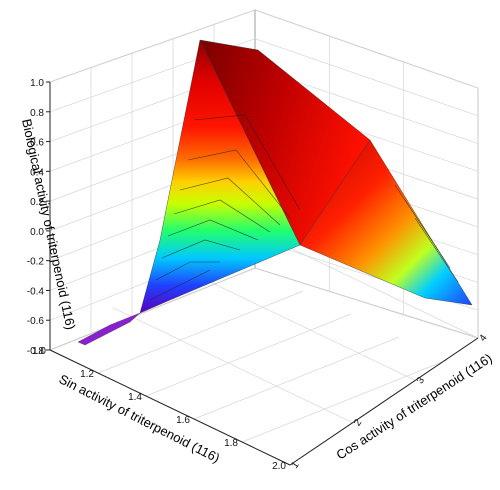 This screenshot has height=490, width=500. What do you see at coordinates (36, 291) in the screenshot?
I see `z-tick-label: -0.4` at bounding box center [36, 291].